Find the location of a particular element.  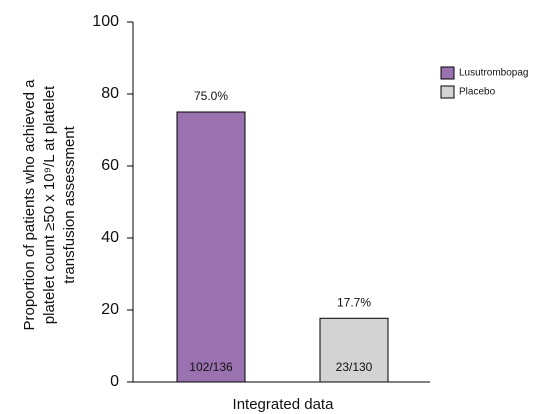

y-axis-title: platelet count ≥50 x 10⁹/L at platelet is located at coordinates (49, 204).